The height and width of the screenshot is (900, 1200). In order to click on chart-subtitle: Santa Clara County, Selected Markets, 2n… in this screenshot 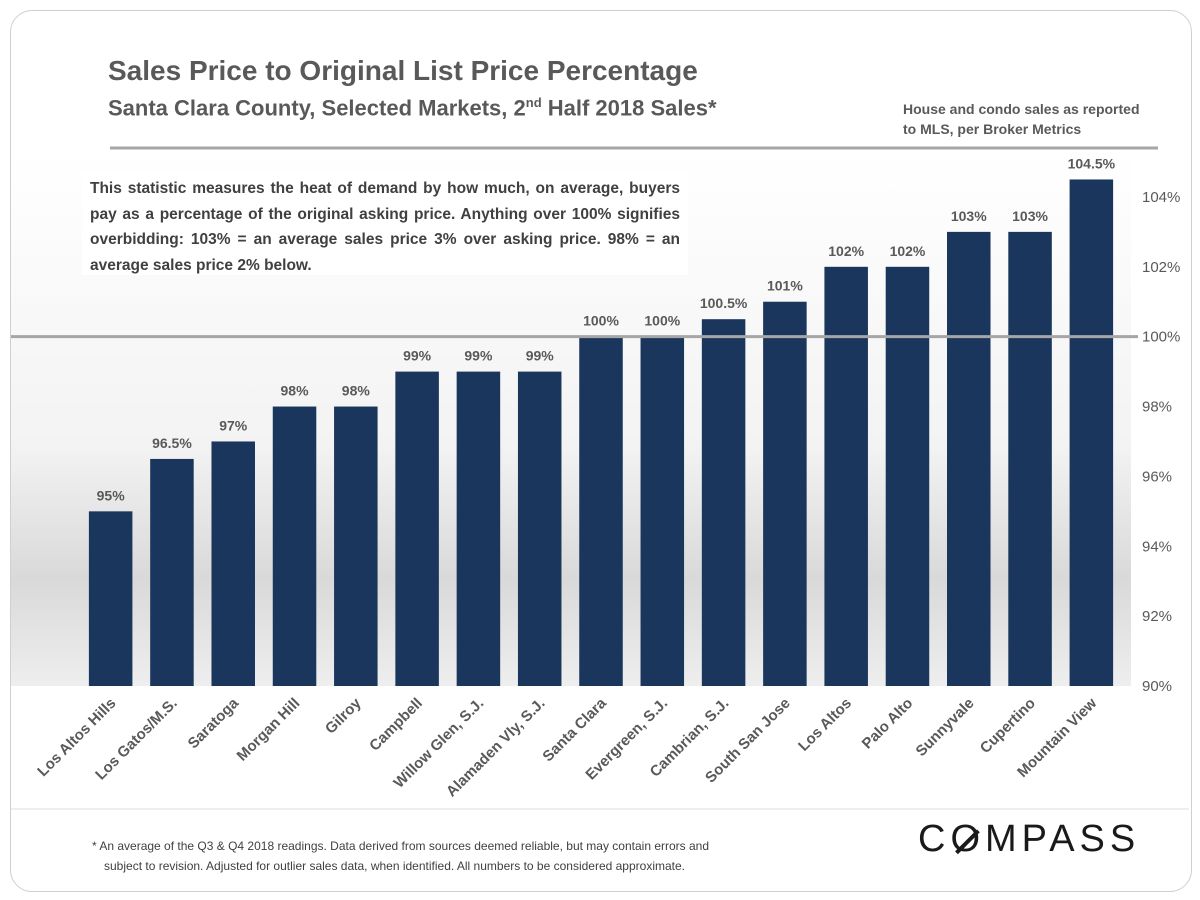, I will do `click(412, 108)`.